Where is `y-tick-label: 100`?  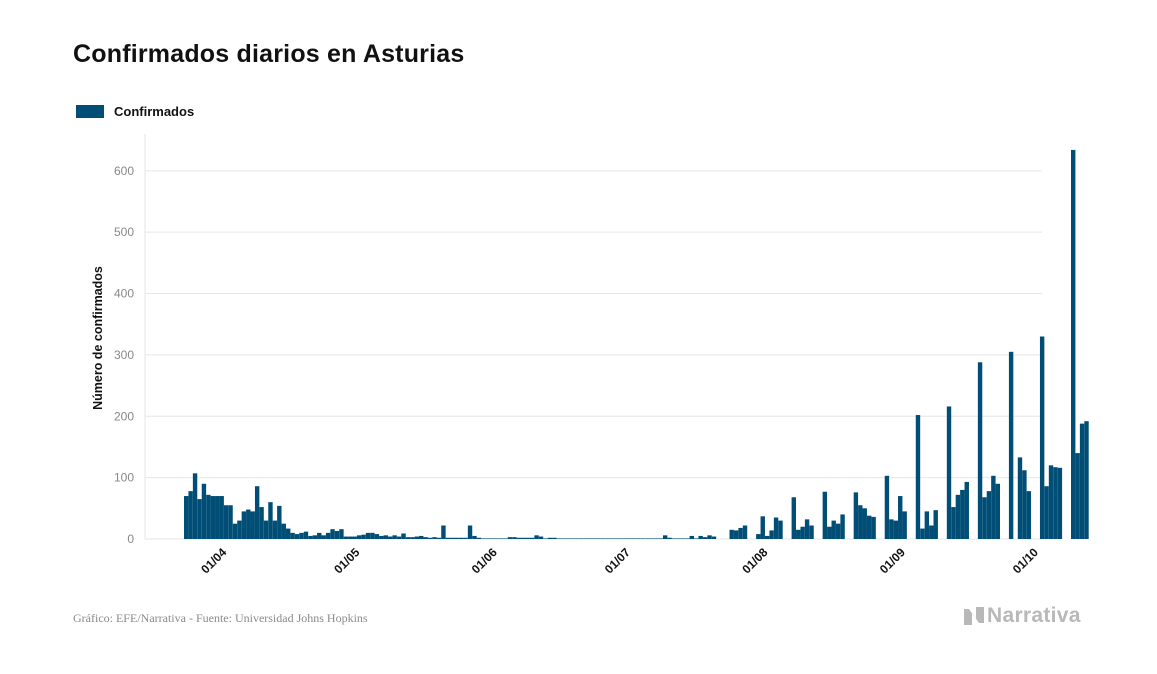 y-tick-label: 100 is located at coordinates (124, 478).